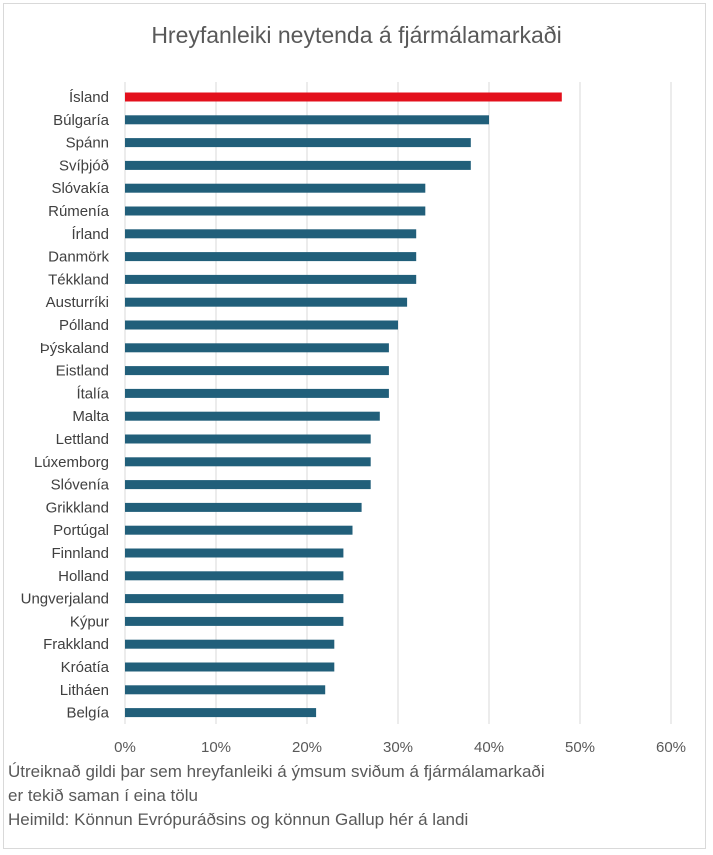 The height and width of the screenshot is (855, 713). What do you see at coordinates (89, 621) in the screenshot?
I see `category-label-24: Kýpur` at bounding box center [89, 621].